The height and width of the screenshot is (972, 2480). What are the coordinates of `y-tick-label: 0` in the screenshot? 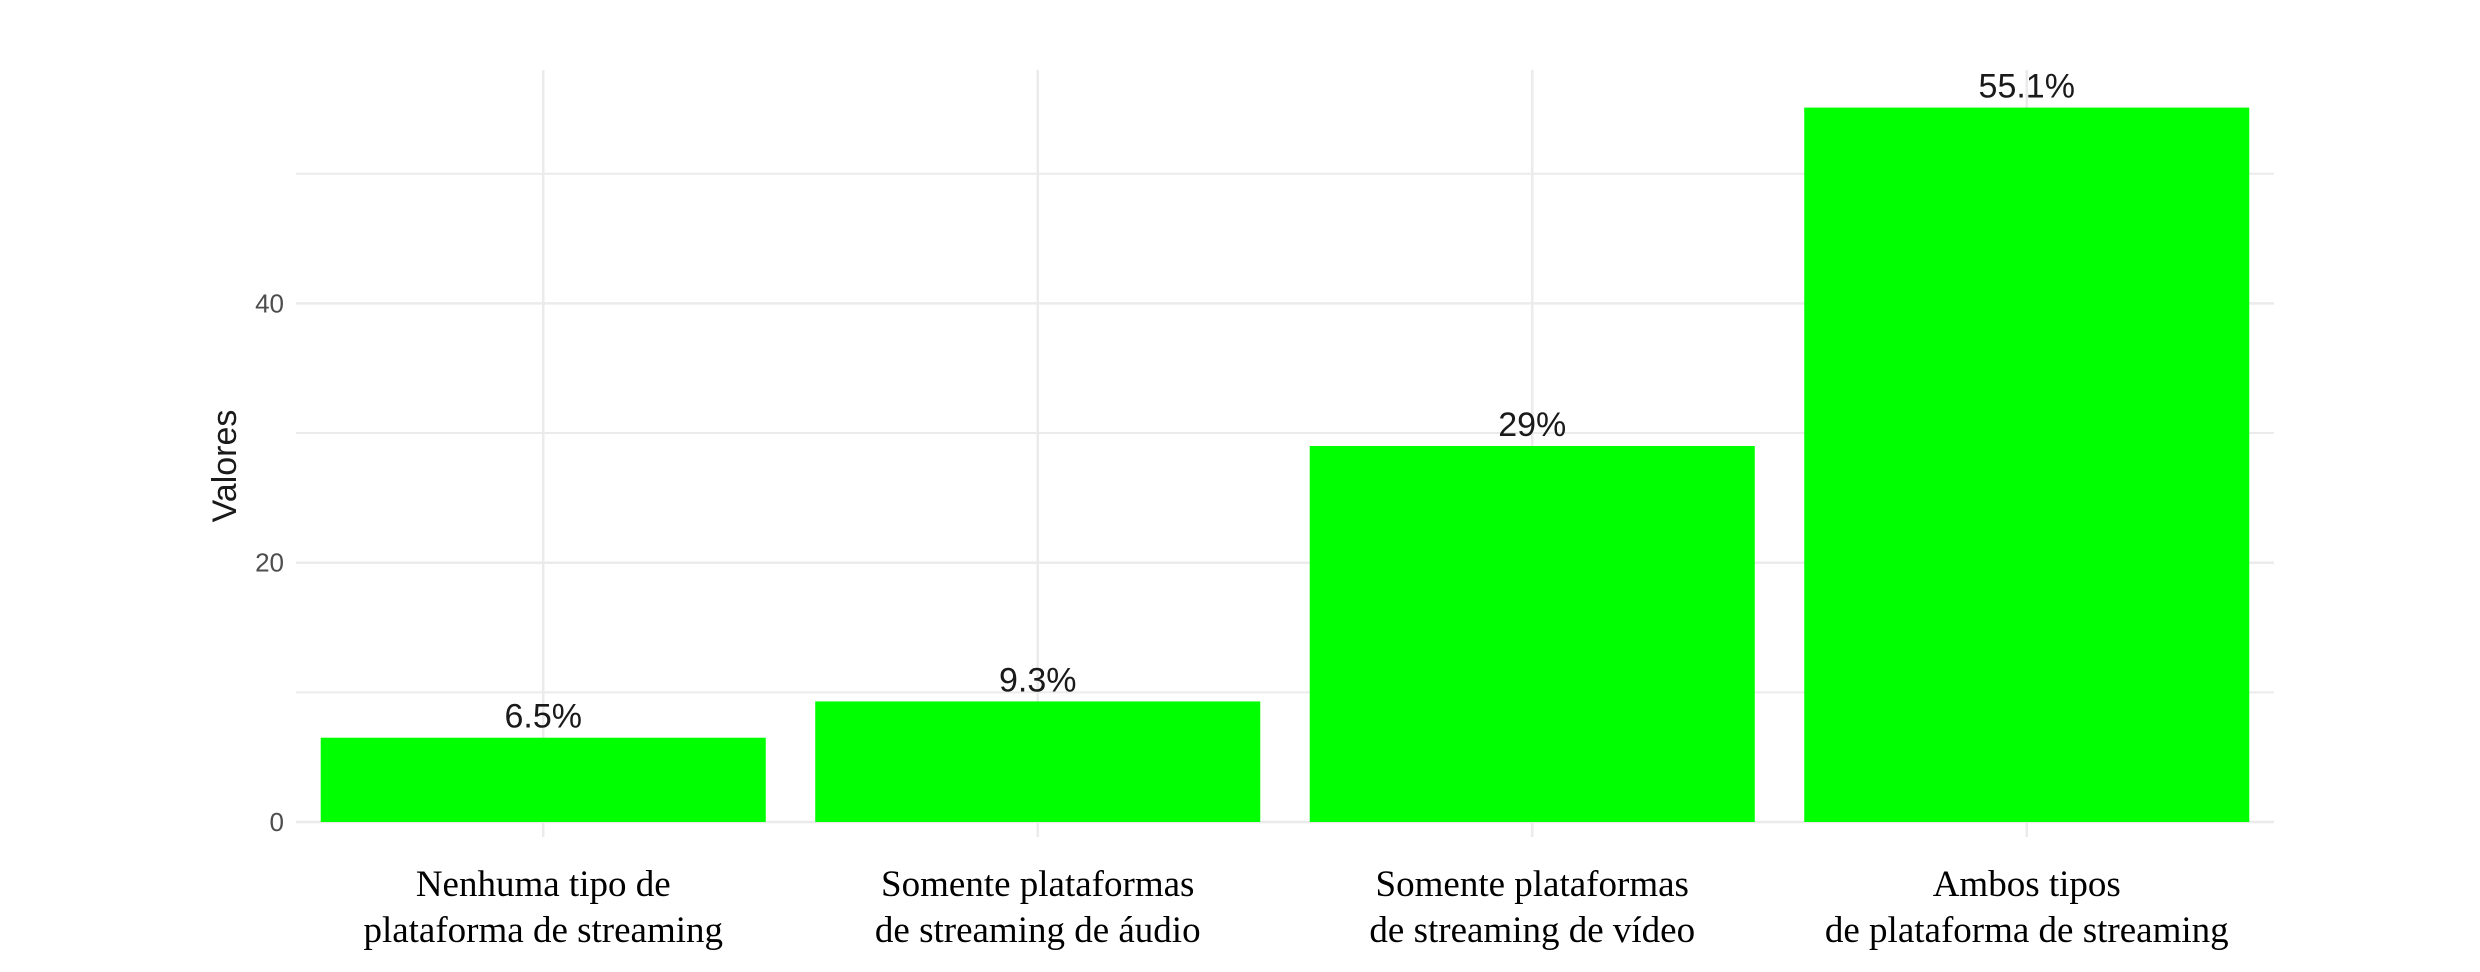 It's located at (277, 822).